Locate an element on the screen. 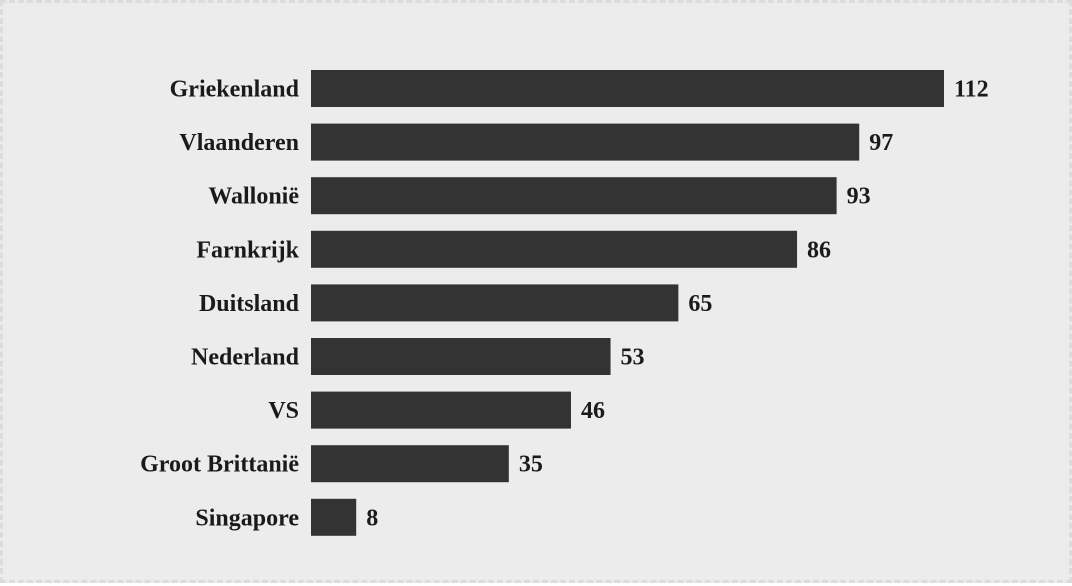 Image resolution: width=1072 pixels, height=586 pixels. category-label-farnkrijk: Farnkrijk is located at coordinates (247, 250).